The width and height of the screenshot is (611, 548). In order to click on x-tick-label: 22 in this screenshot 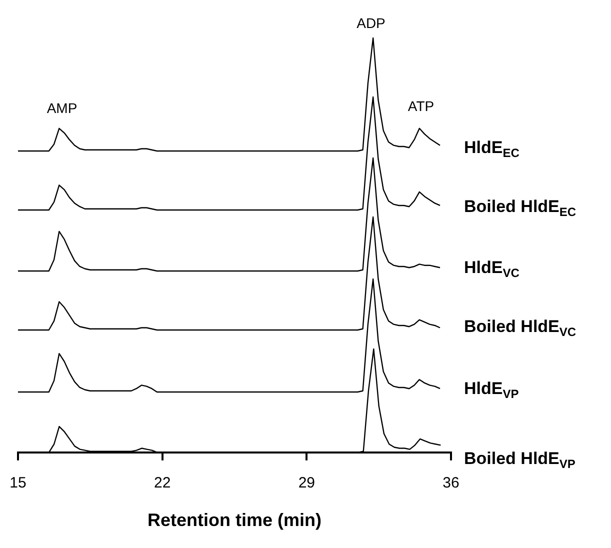, I will do `click(162, 483)`.